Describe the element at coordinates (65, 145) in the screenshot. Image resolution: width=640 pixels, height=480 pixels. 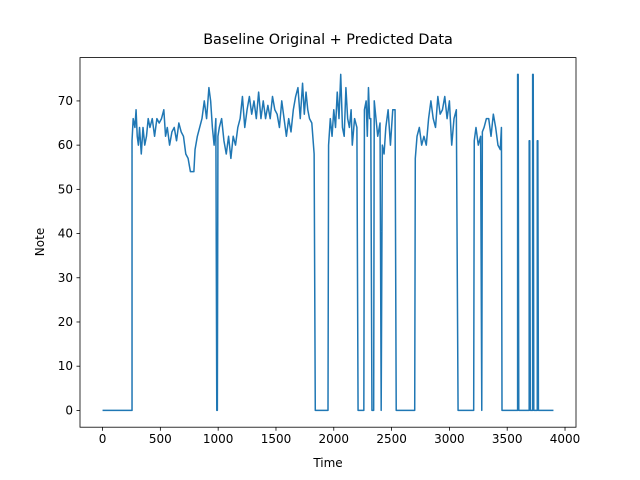
I see `y-tick-label: 60` at that location.